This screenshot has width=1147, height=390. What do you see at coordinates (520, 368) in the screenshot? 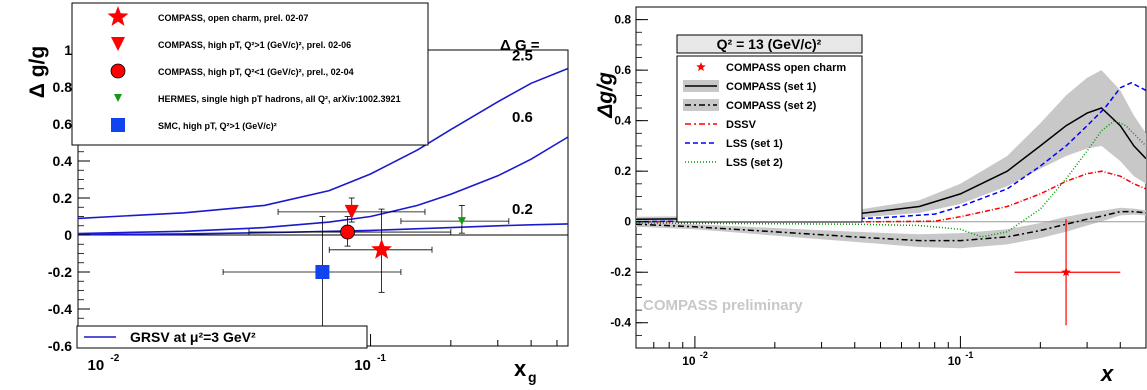
I see `left-x-axis-label-main: x` at bounding box center [520, 368].